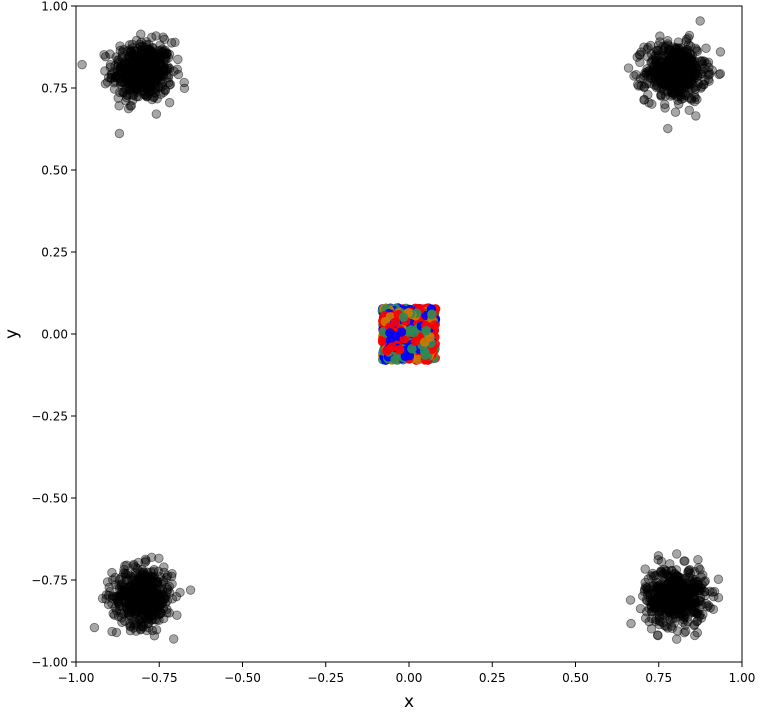 The width and height of the screenshot is (764, 712). What do you see at coordinates (12, 334) in the screenshot?
I see `y-axis-label: y` at bounding box center [12, 334].